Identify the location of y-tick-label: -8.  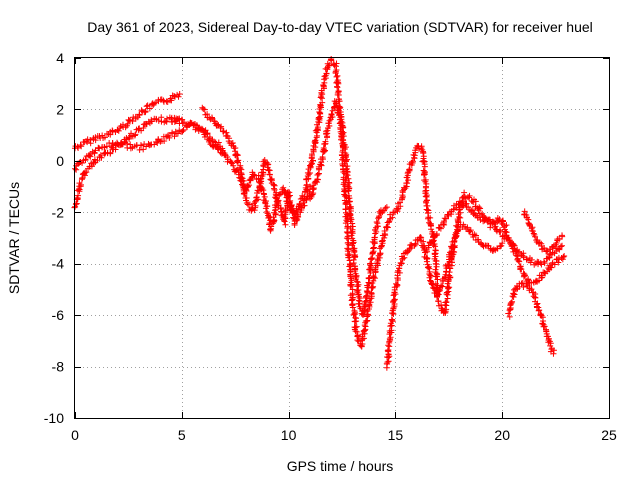
(58, 367).